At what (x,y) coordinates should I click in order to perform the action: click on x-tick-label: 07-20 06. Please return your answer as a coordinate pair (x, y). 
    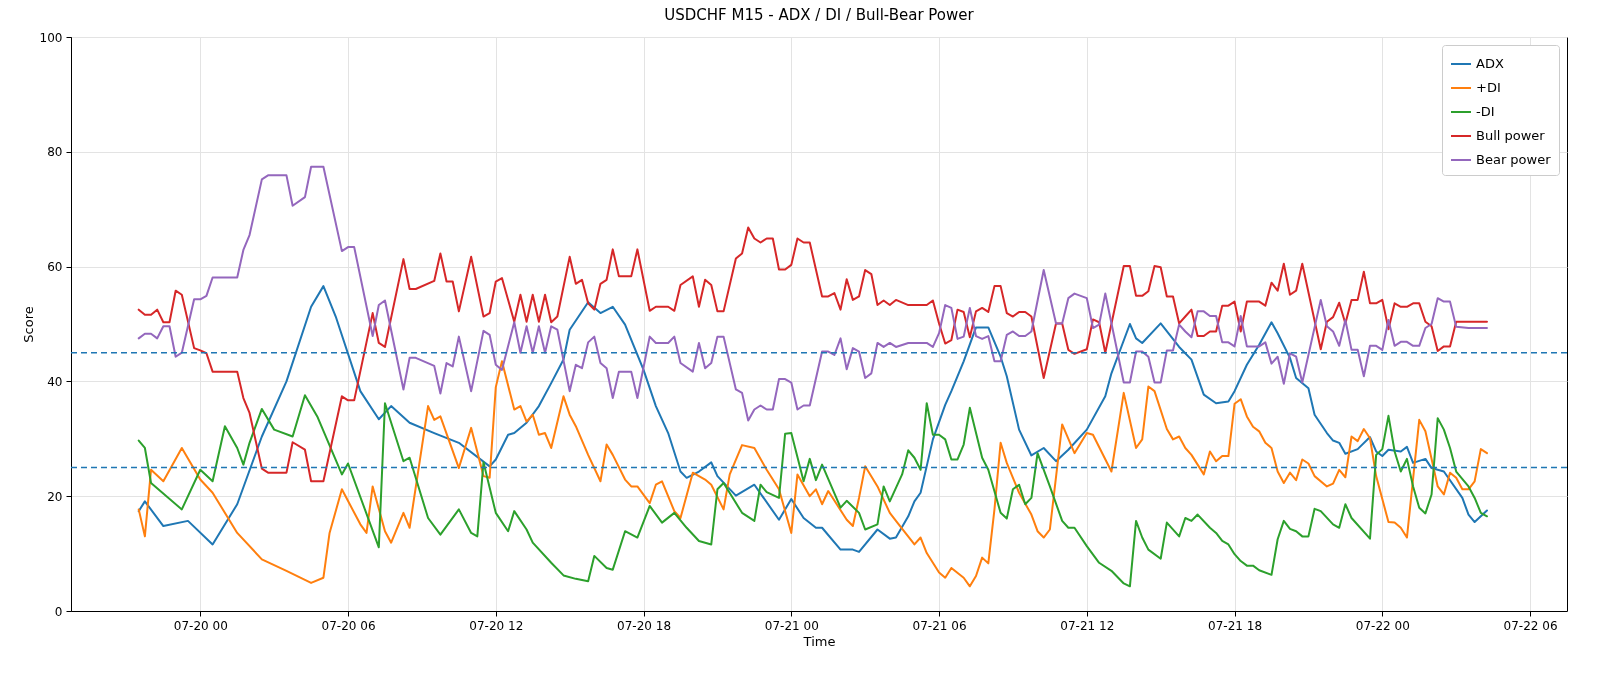
    Looking at the image, I should click on (348, 625).